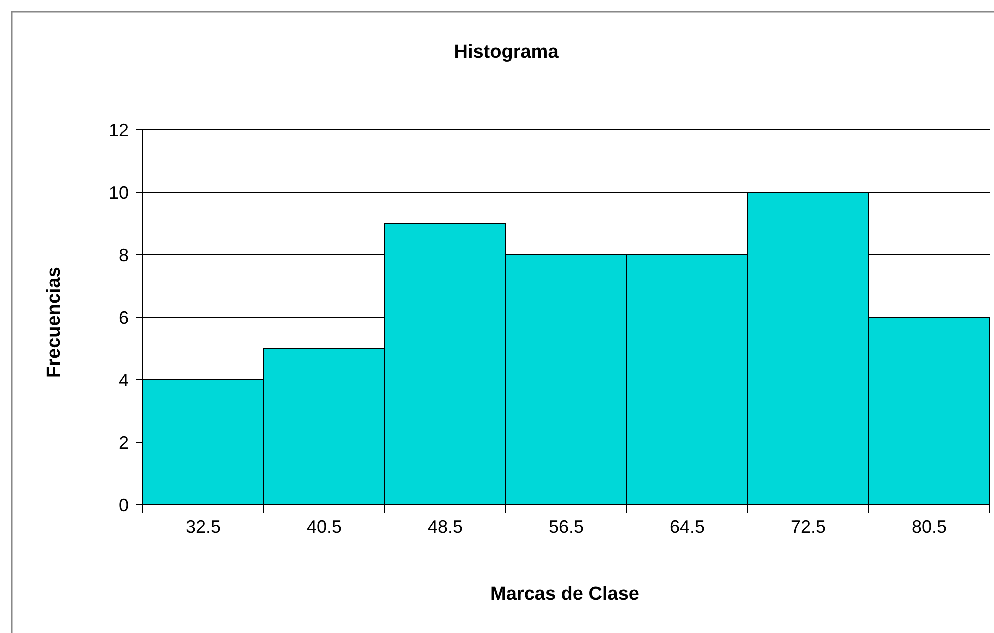 The height and width of the screenshot is (633, 994). I want to click on x-axis-title: Marcas de Clase, so click(565, 594).